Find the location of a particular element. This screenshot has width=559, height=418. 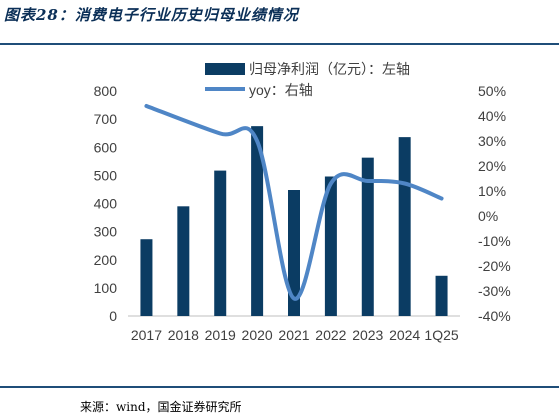

left-tick-label: 500 is located at coordinates (106, 175).